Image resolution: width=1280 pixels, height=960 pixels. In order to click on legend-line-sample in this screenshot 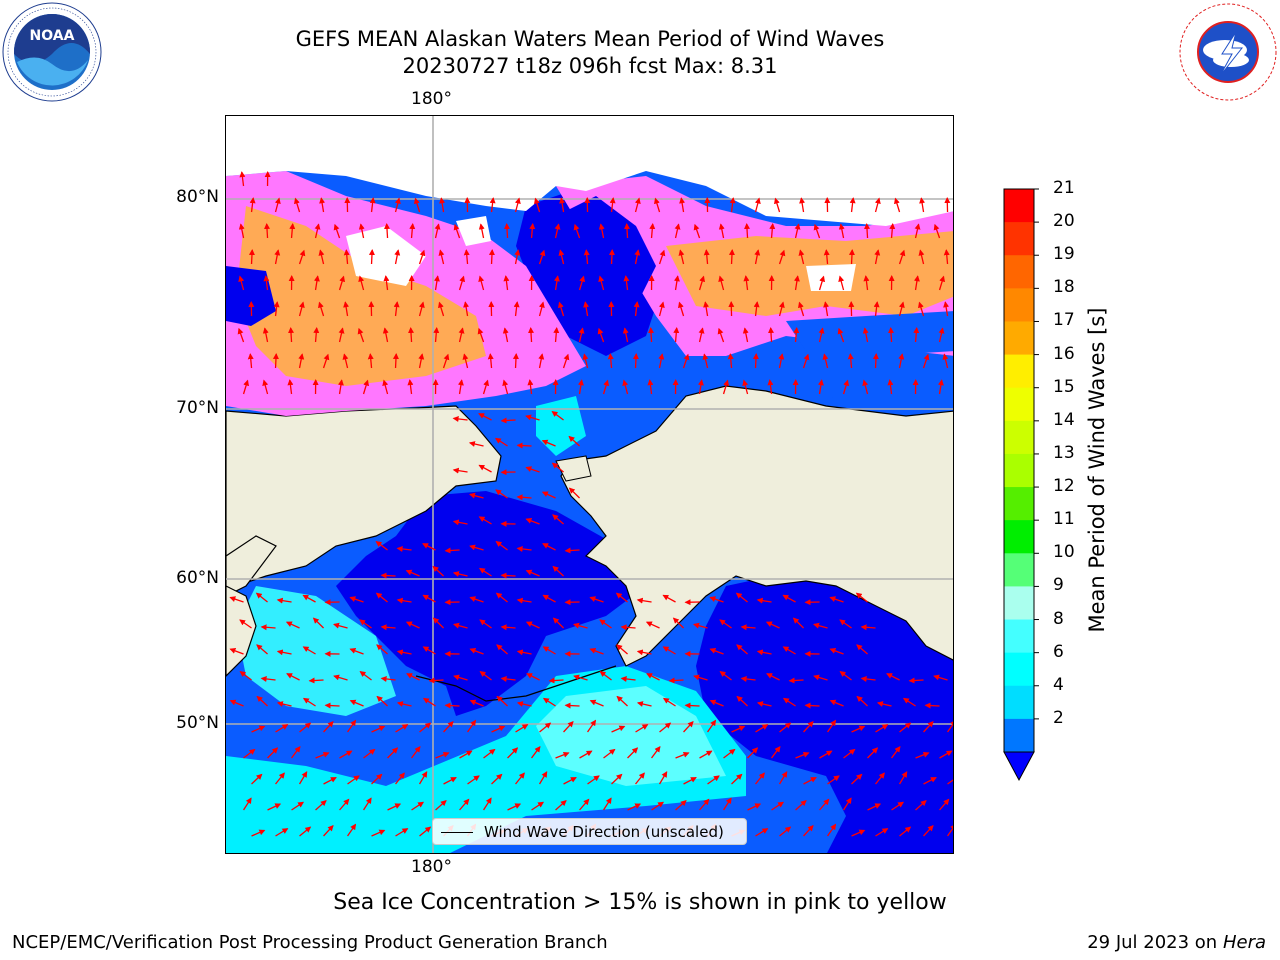, I will do `click(457, 832)`.